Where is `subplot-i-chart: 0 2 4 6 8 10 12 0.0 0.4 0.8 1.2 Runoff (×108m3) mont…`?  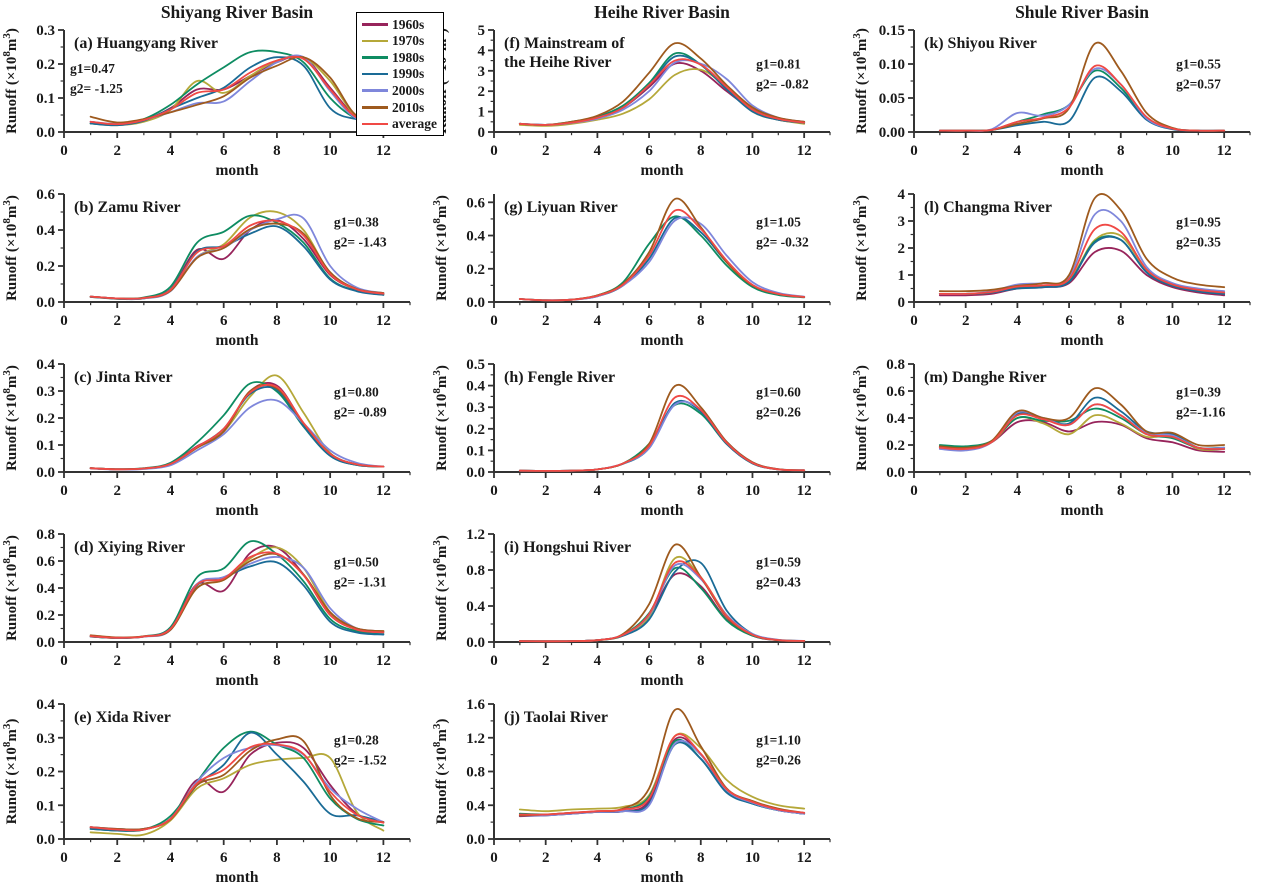 subplot-i-chart: 0 2 4 6 8 10 12 0.0 0.4 0.8 1.2 Runoff (×108m3) mont… is located at coordinates (631, 608).